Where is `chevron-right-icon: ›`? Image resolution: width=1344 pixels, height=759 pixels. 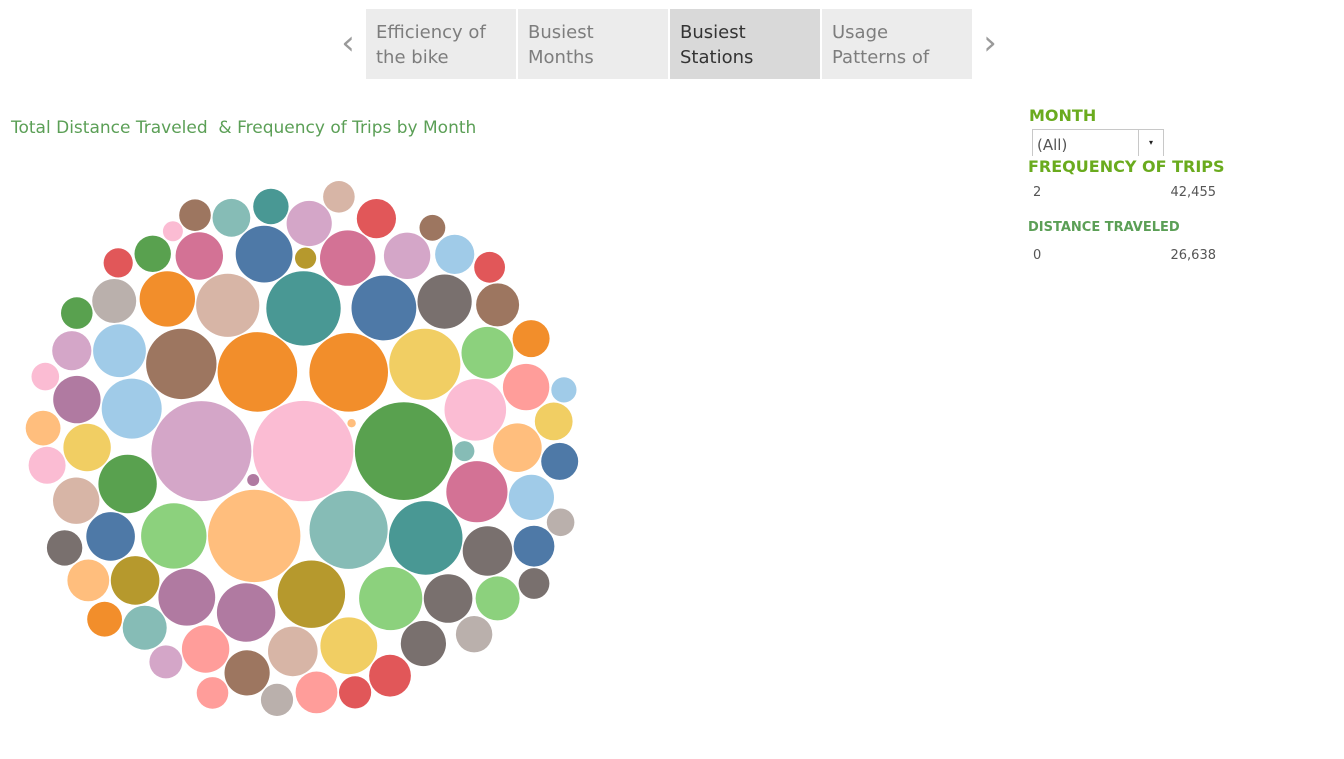 chevron-right-icon: › is located at coordinates (990, 43).